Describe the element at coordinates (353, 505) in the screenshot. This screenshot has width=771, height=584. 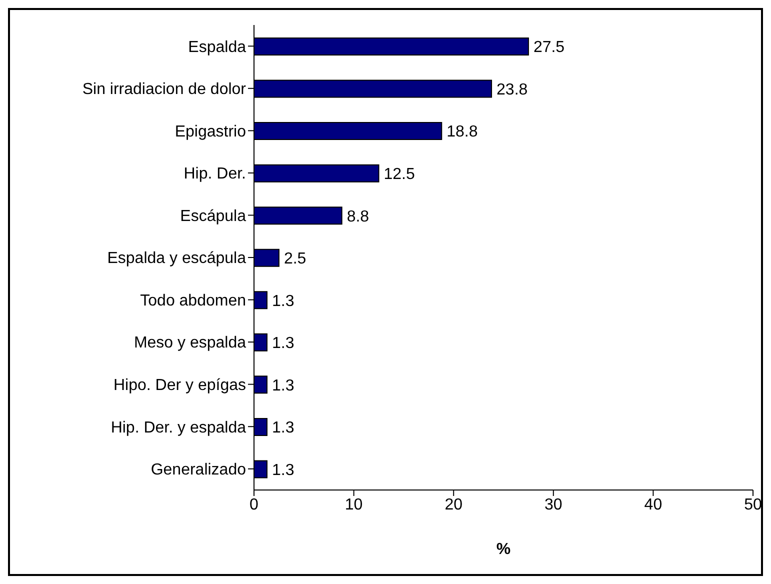
I see `x-tick-label: 10` at that location.